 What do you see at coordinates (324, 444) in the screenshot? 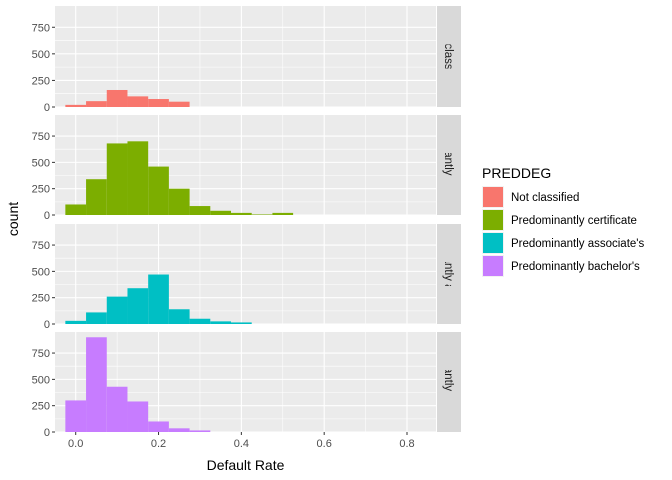
I see `x-tick-label: 0.6` at bounding box center [324, 444].